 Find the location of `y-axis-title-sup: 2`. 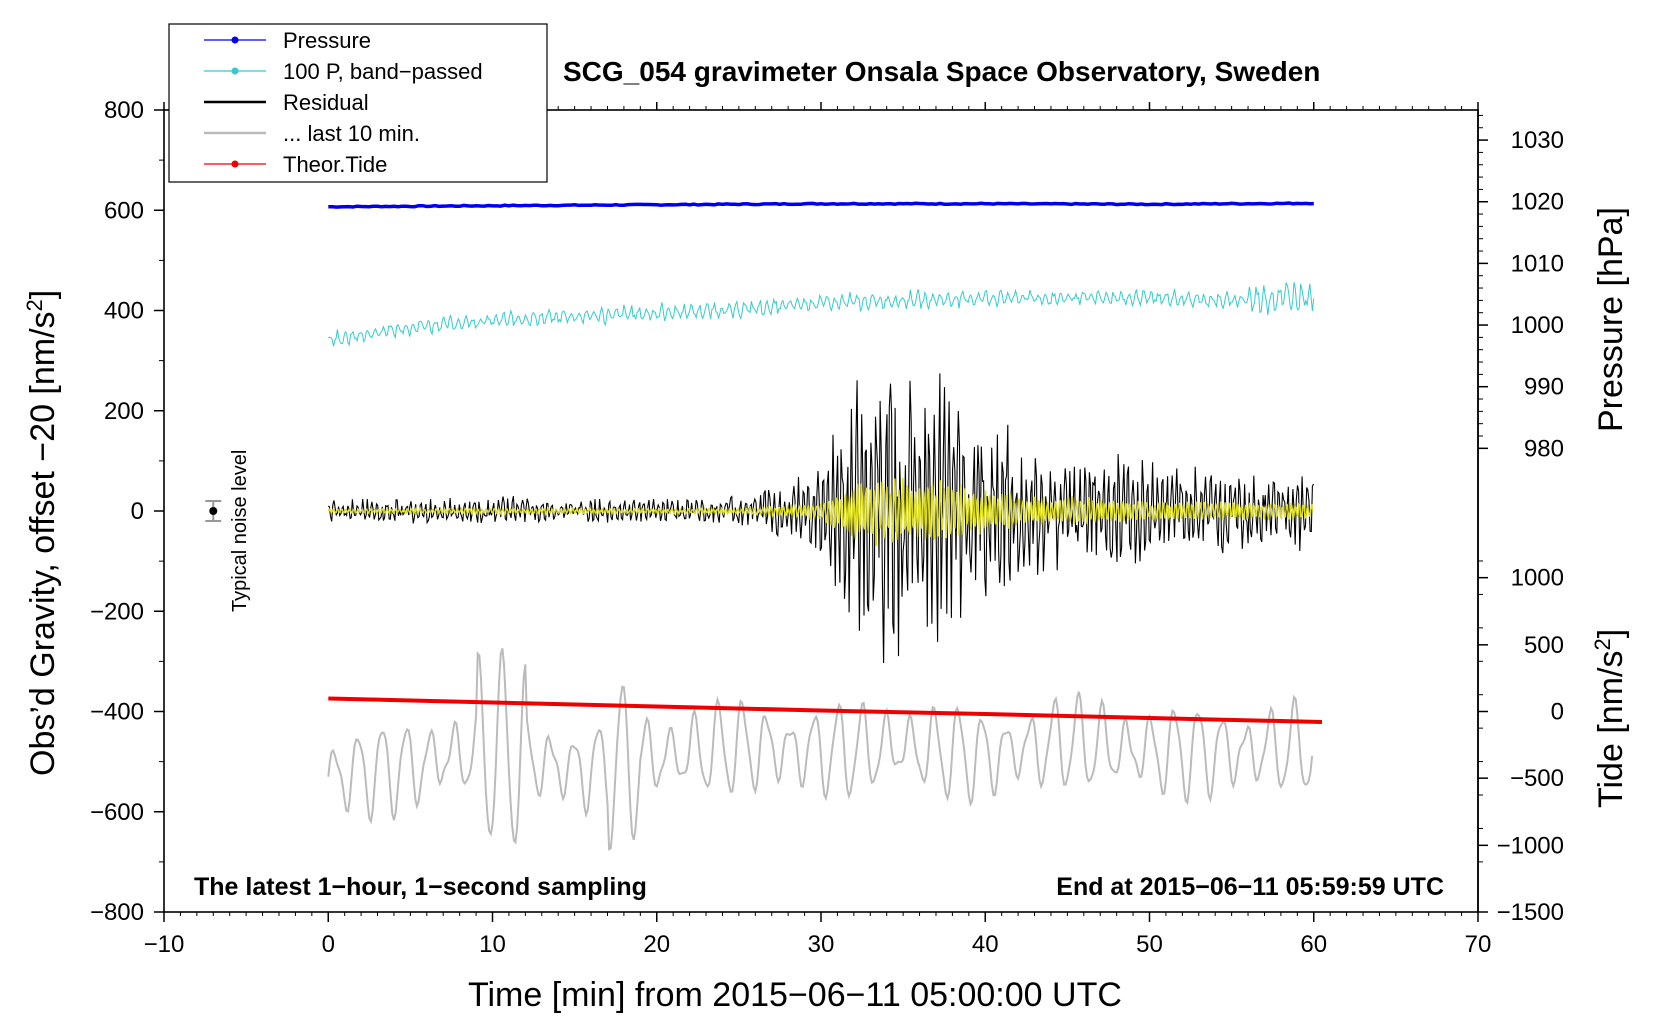

y-axis-title-sup: 2 is located at coordinates (34, 305).